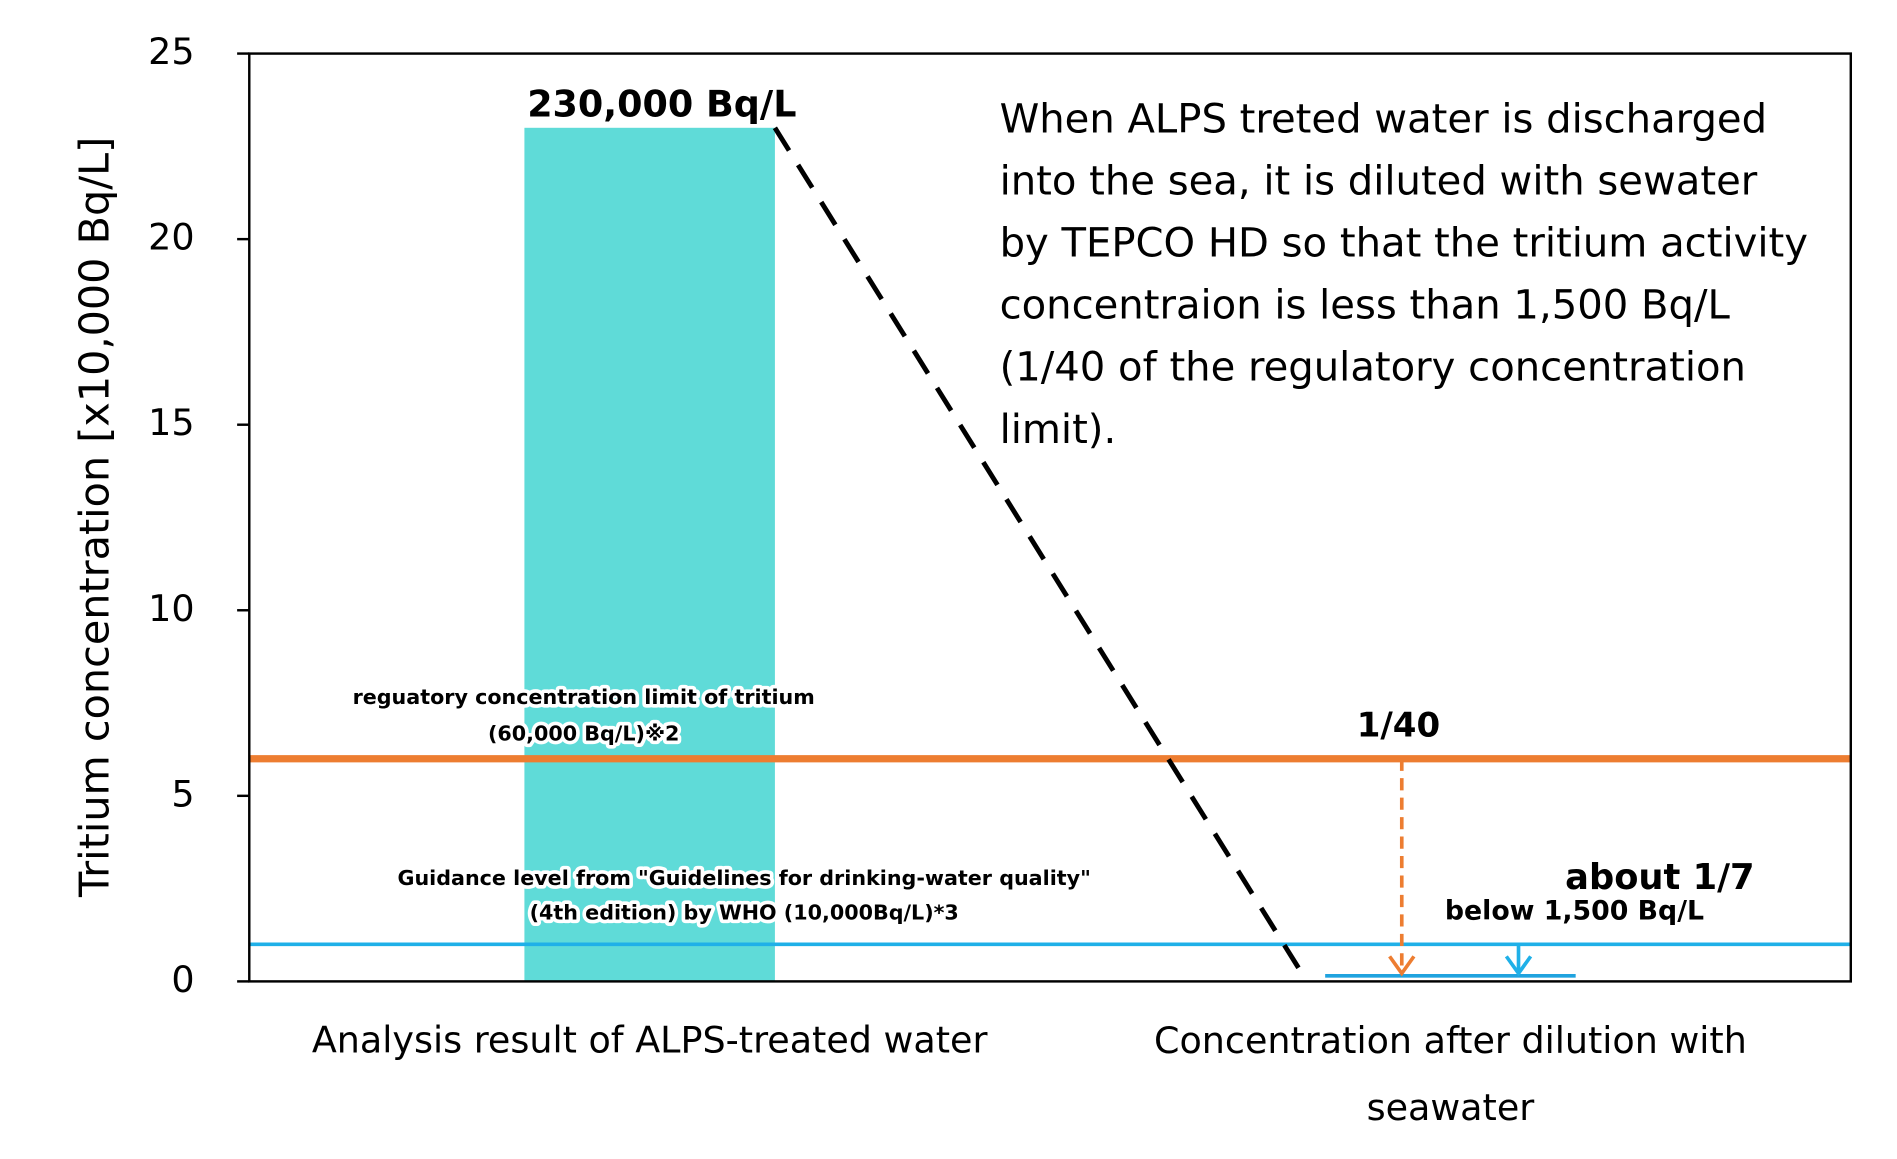 The height and width of the screenshot is (1159, 1897). I want to click on y-tick-label: 25, so click(171, 51).